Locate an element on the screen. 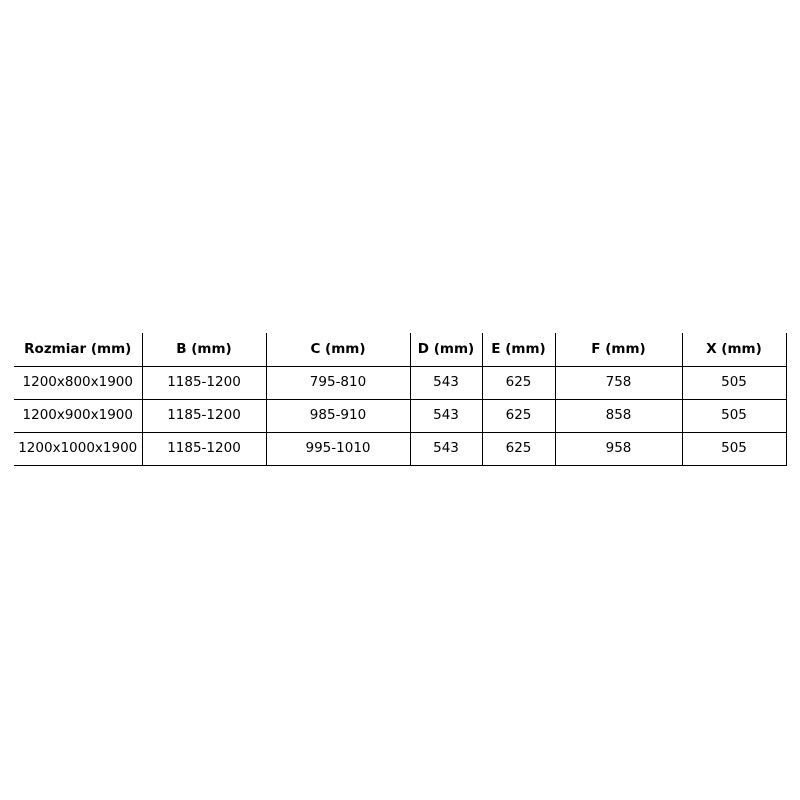  column-header-e: E (mm) is located at coordinates (518, 350).